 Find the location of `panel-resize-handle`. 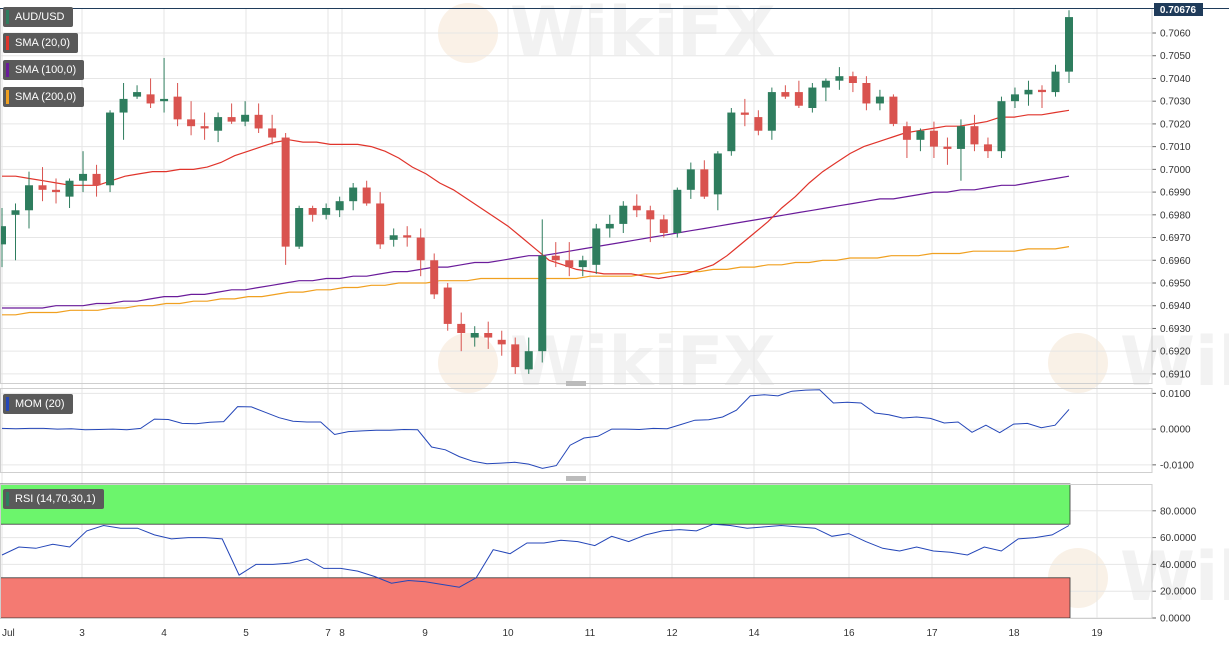

panel-resize-handle is located at coordinates (576, 478).